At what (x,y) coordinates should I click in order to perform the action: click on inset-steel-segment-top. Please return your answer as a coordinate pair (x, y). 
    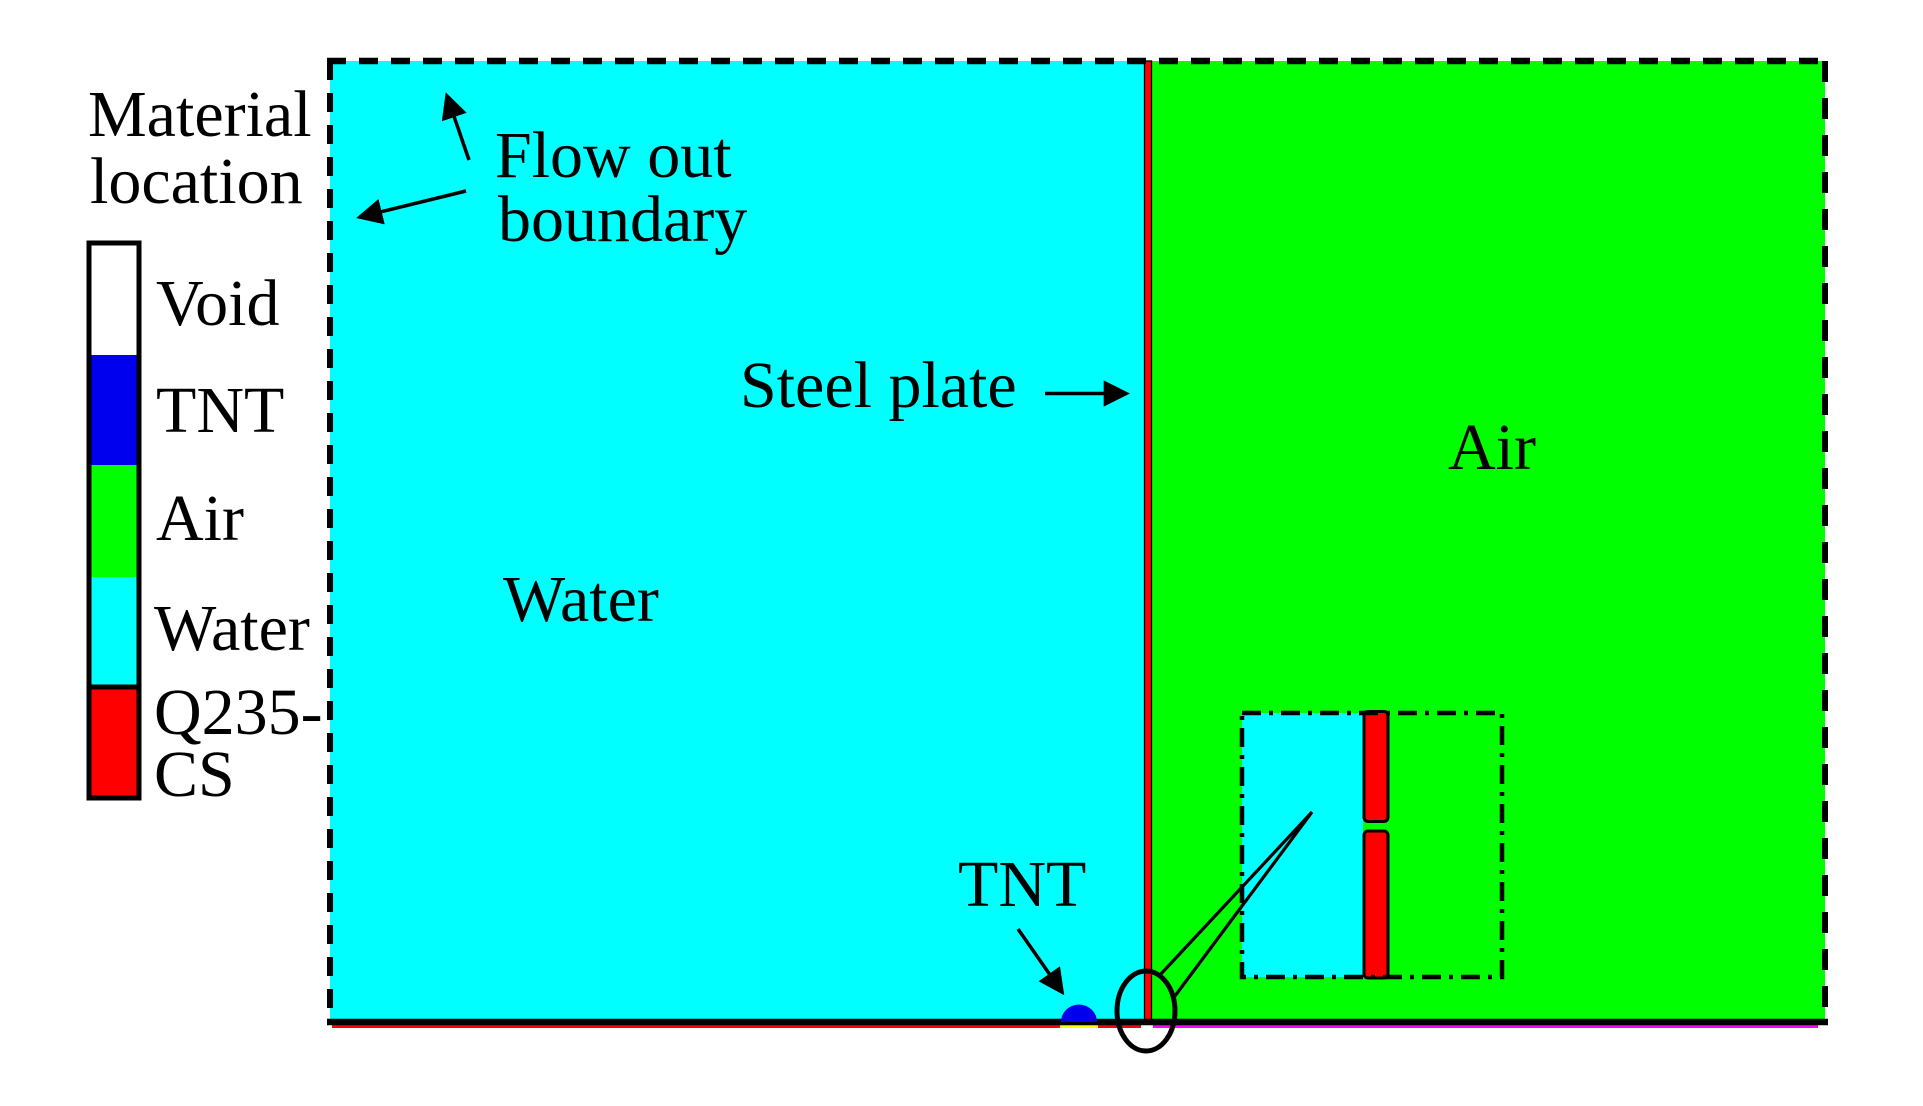
    Looking at the image, I should click on (1376, 766).